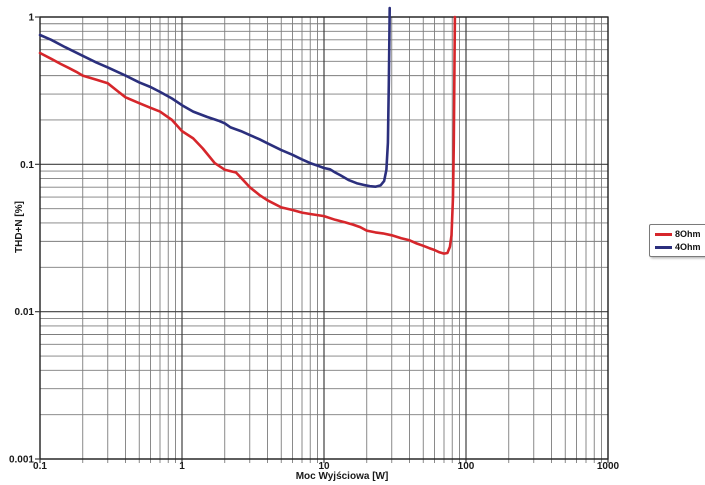  What do you see at coordinates (31, 18) in the screenshot?
I see `y-tick-label: 1` at bounding box center [31, 18].